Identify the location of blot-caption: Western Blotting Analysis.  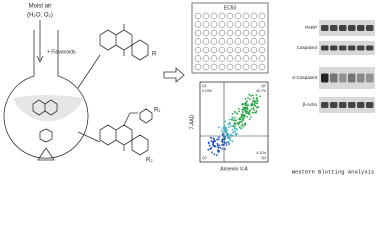
(333, 171).